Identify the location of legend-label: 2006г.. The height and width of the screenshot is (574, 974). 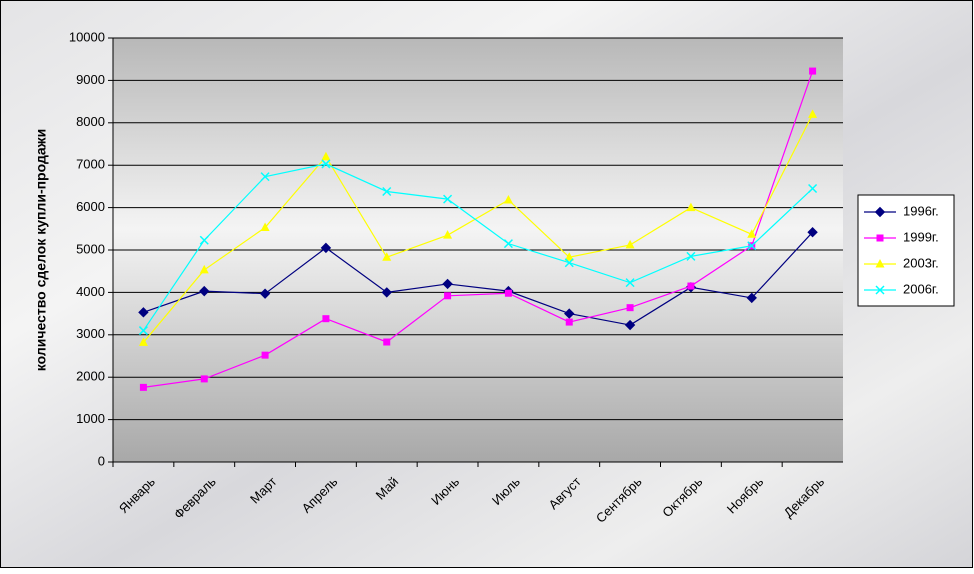
(921, 288).